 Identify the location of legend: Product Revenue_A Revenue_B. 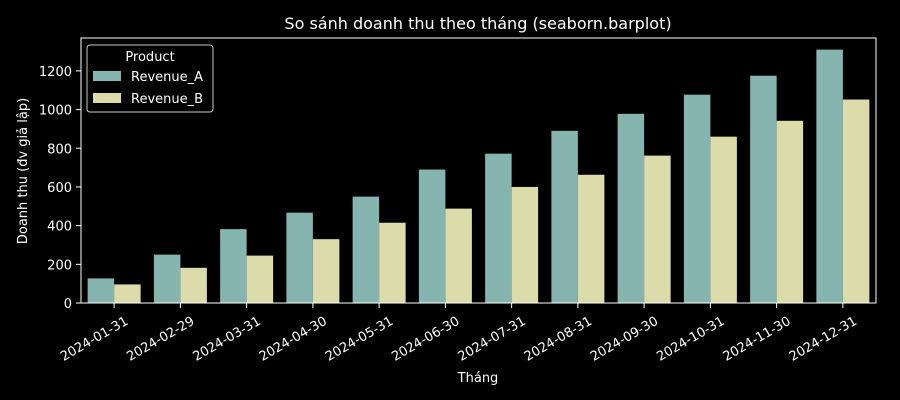
(150, 78).